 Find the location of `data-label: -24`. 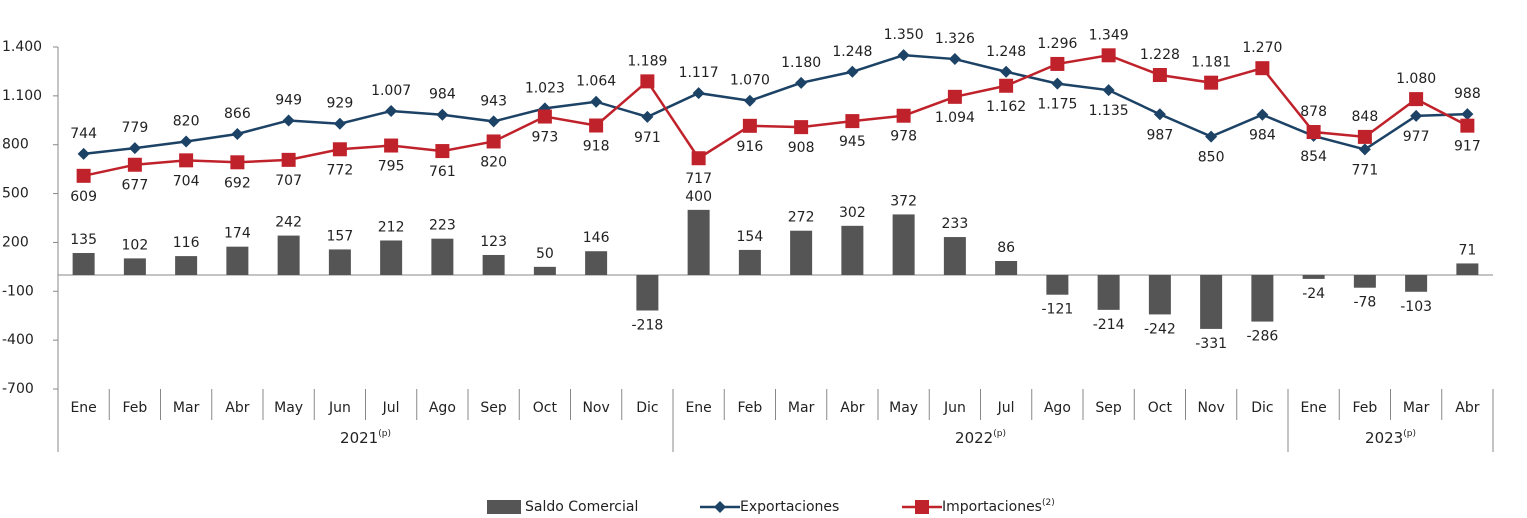

data-label: -24 is located at coordinates (1313, 294).